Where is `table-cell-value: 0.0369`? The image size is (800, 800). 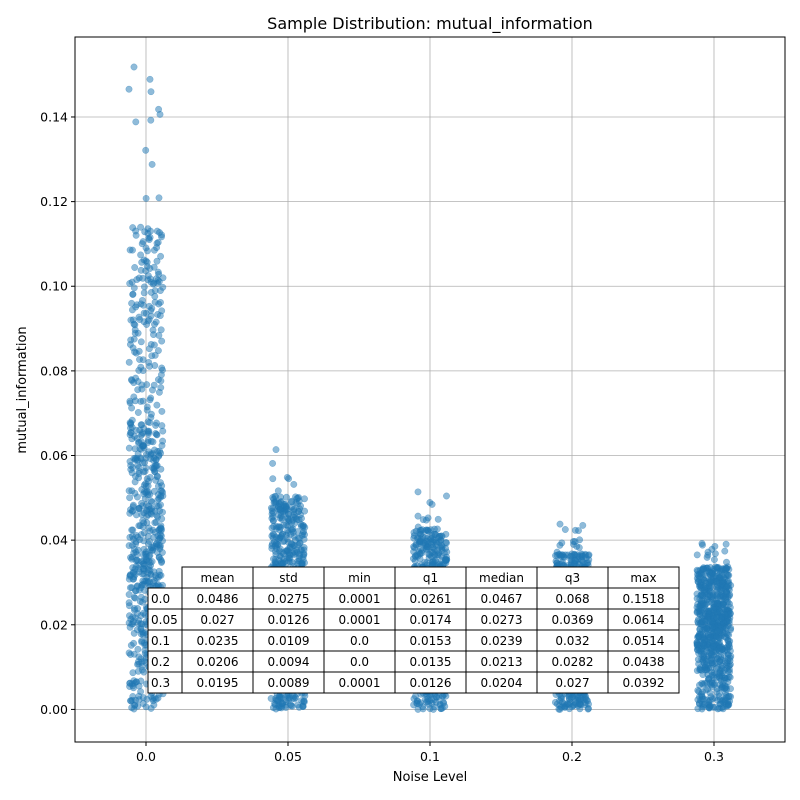 table-cell-value: 0.0369 is located at coordinates (573, 620).